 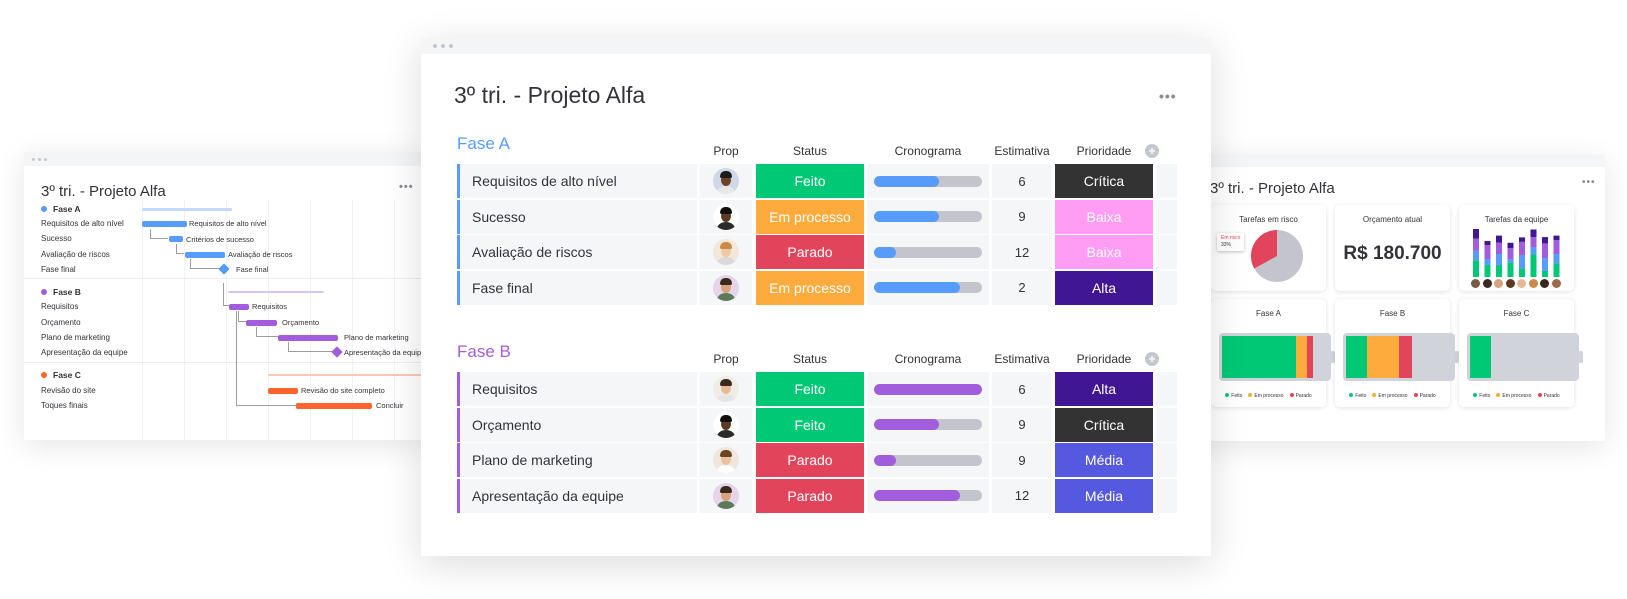 What do you see at coordinates (577, 495) in the screenshot?
I see `item-name-cell: Apresentação da equipe` at bounding box center [577, 495].